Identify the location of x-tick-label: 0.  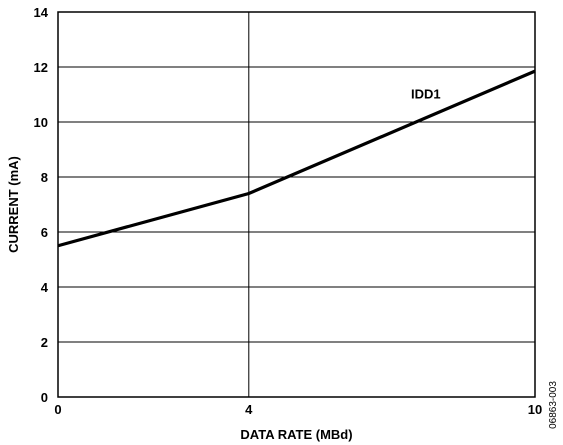
(57, 409).